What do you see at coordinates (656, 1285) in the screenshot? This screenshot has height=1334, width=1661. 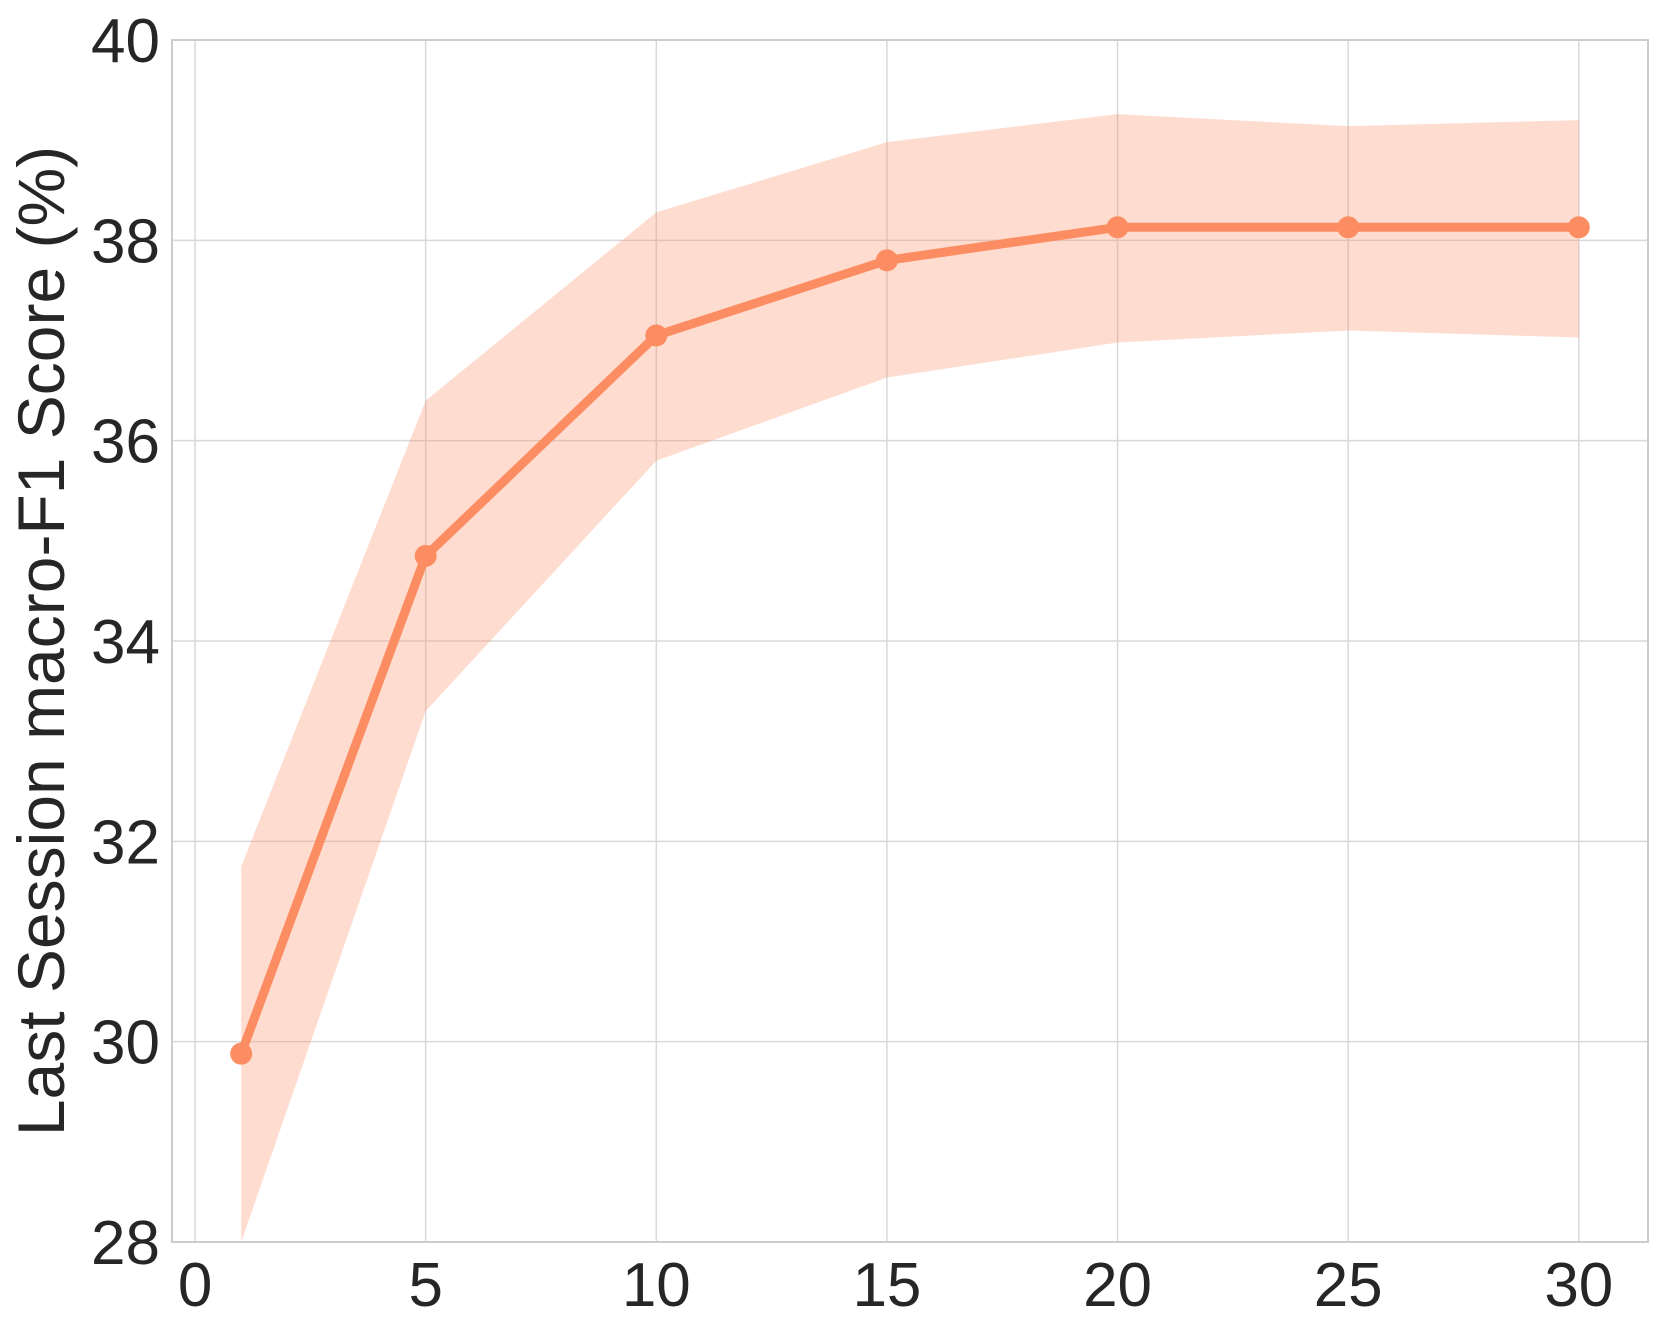 I see `x-tick-label: 10` at bounding box center [656, 1285].